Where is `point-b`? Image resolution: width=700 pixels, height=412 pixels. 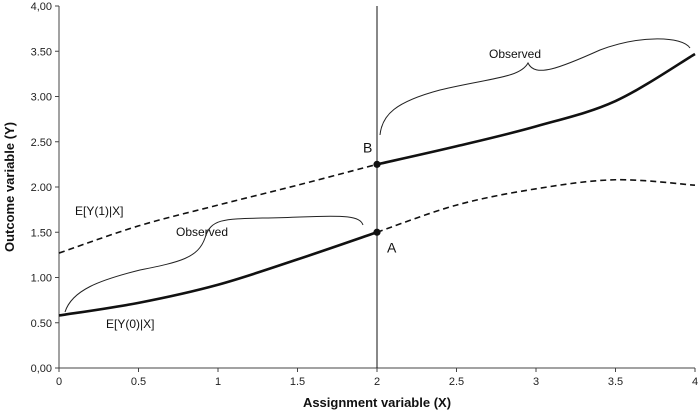 point-b is located at coordinates (377, 164).